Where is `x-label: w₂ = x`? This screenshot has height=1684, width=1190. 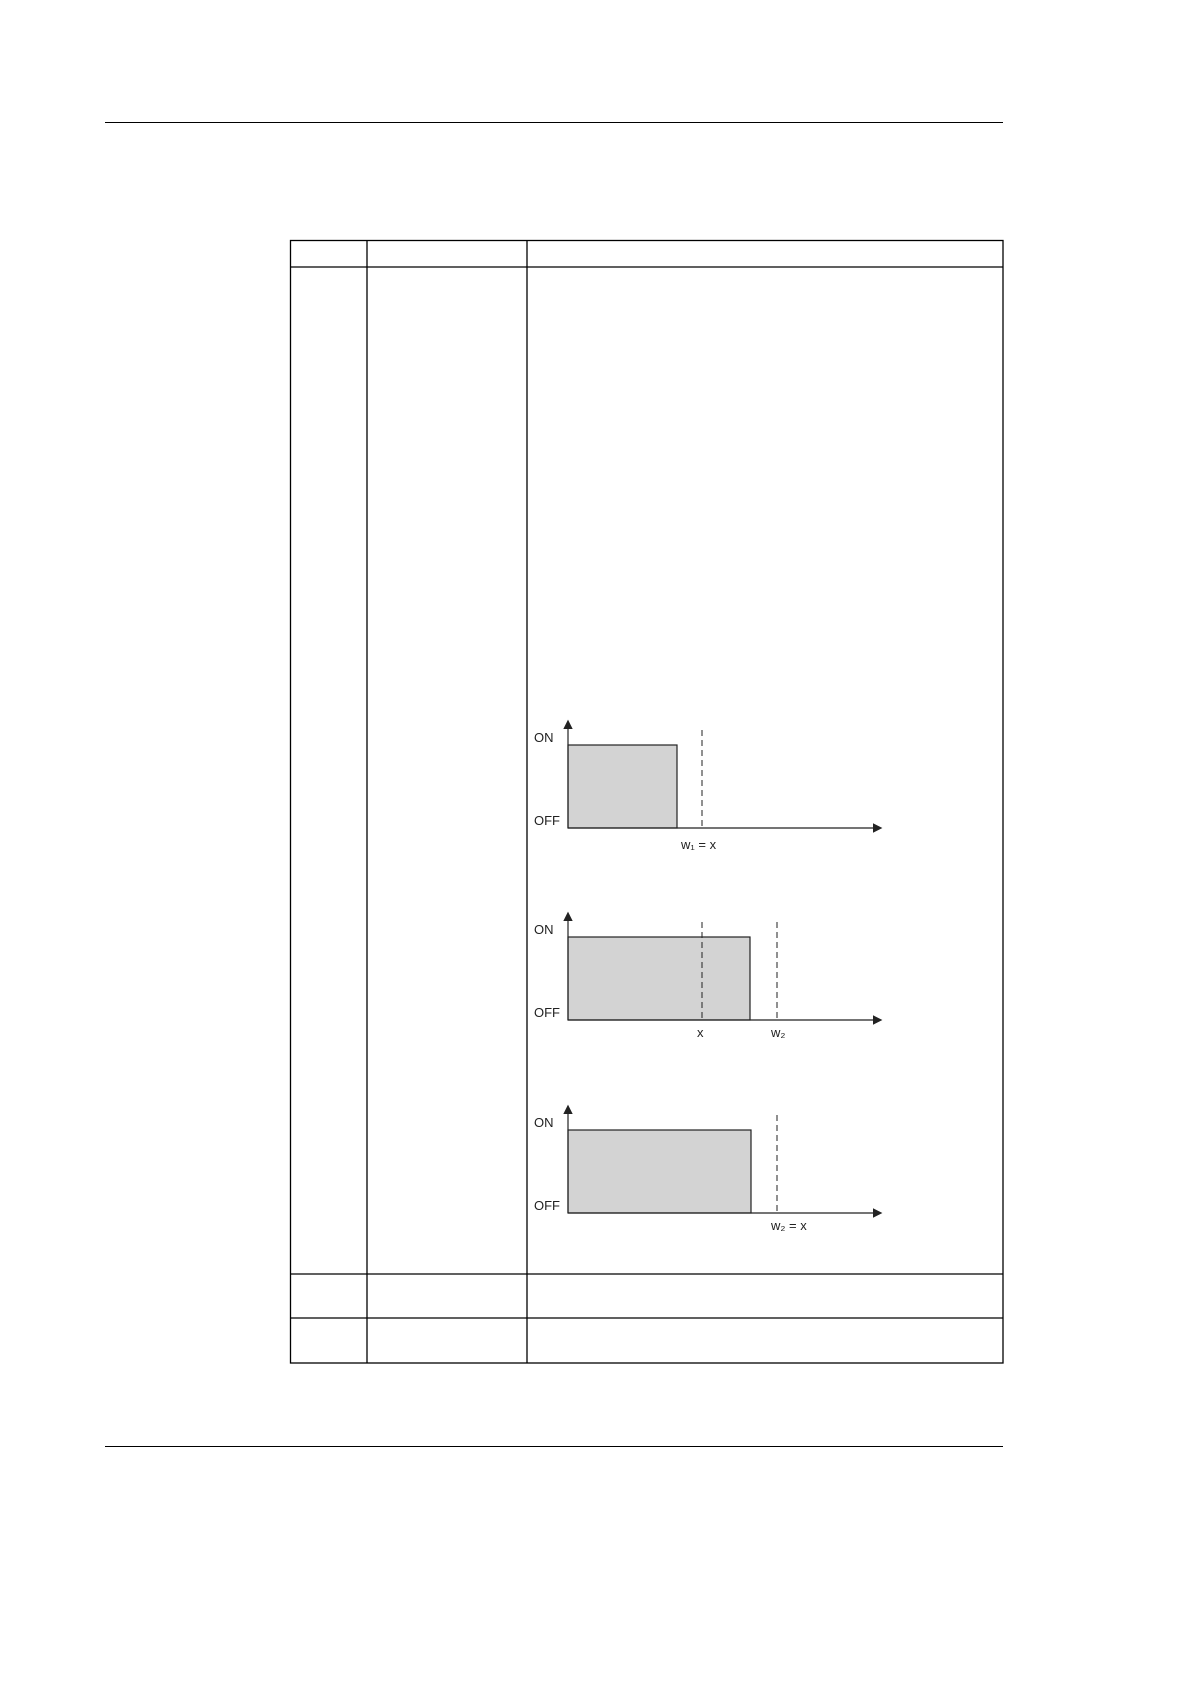 x-label: w₂ = x is located at coordinates (788, 1225).